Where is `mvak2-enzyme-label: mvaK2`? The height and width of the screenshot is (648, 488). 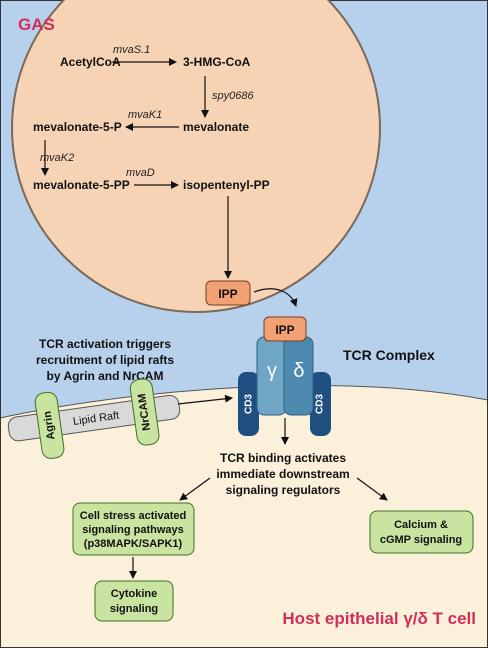
mvak2-enzyme-label: mvaK2 is located at coordinates (57, 158).